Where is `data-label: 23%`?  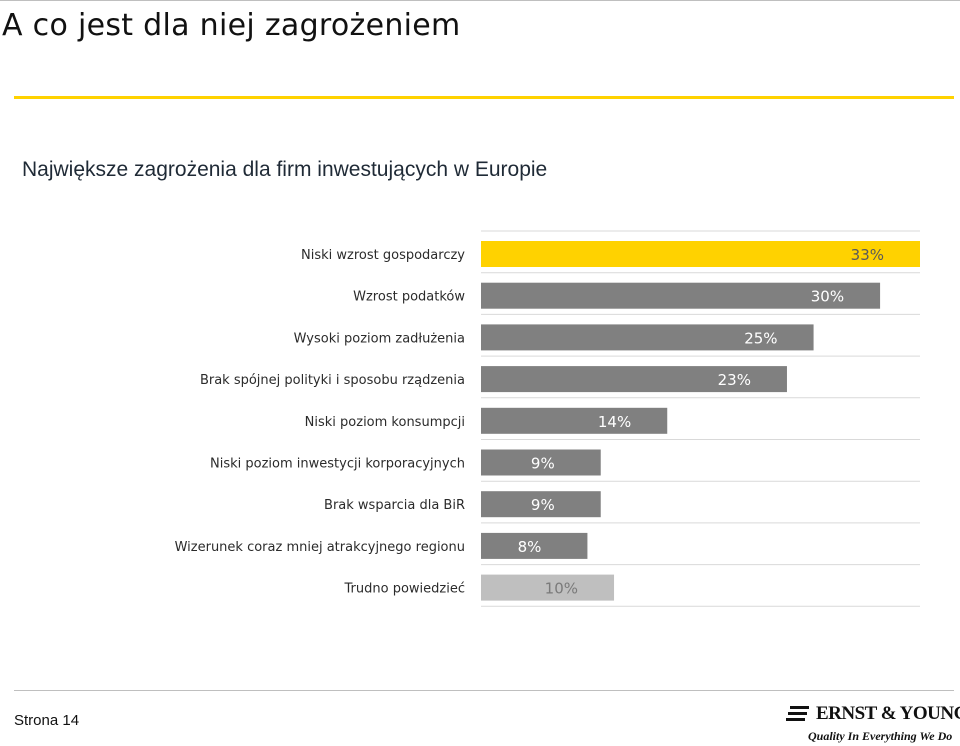 data-label: 23% is located at coordinates (734, 380).